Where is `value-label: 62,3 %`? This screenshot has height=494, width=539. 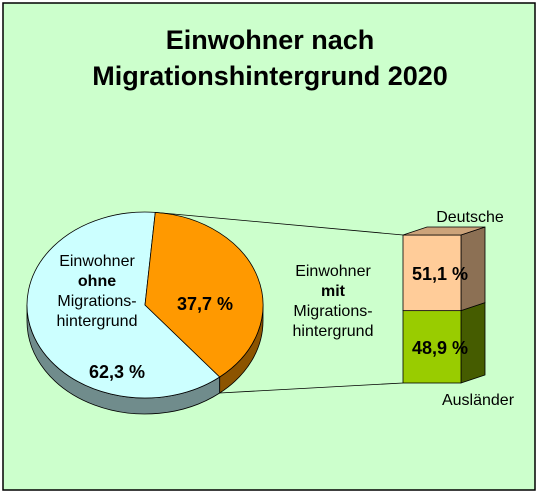
value-label: 62,3 % is located at coordinates (117, 372).